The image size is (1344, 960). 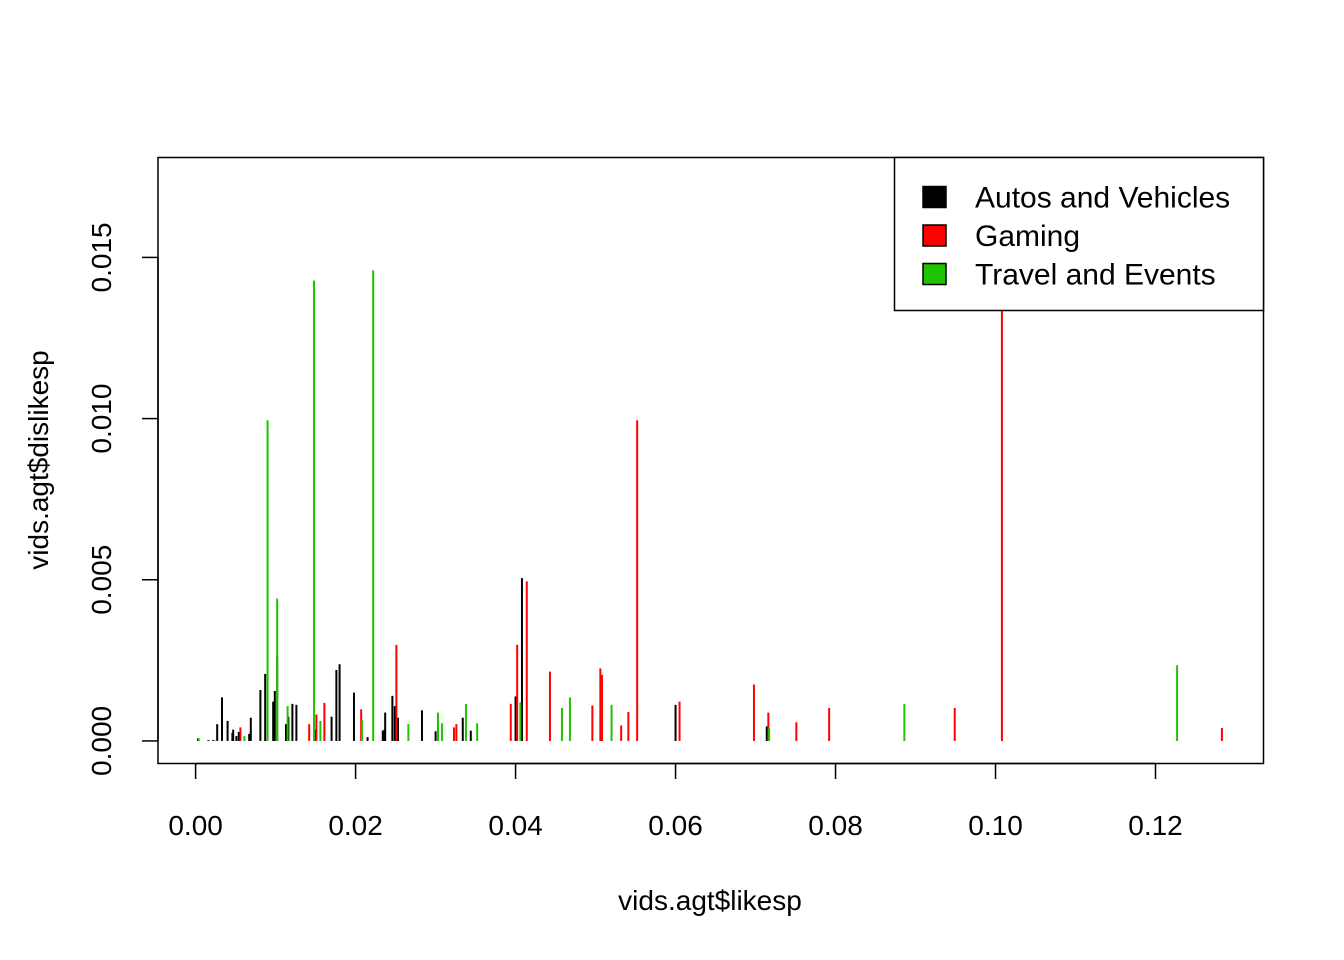 I want to click on x-tick-label-6: 0.12, so click(x=1155, y=825).